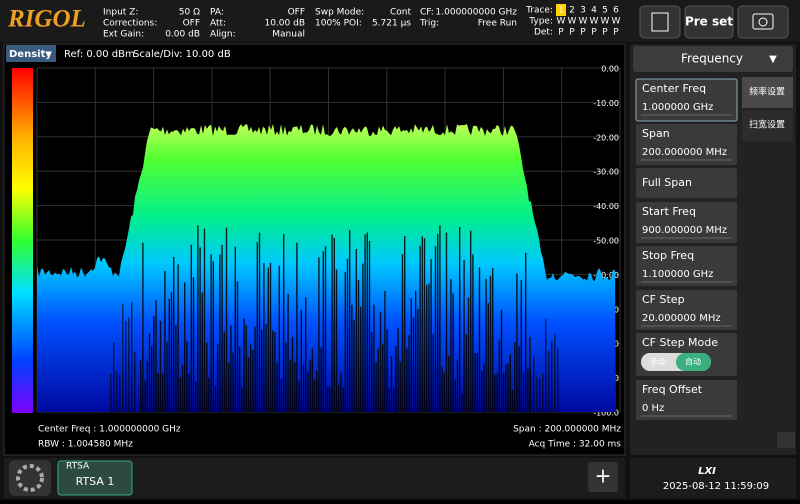  I want to click on status-label: Ext Gain:, so click(123, 35).